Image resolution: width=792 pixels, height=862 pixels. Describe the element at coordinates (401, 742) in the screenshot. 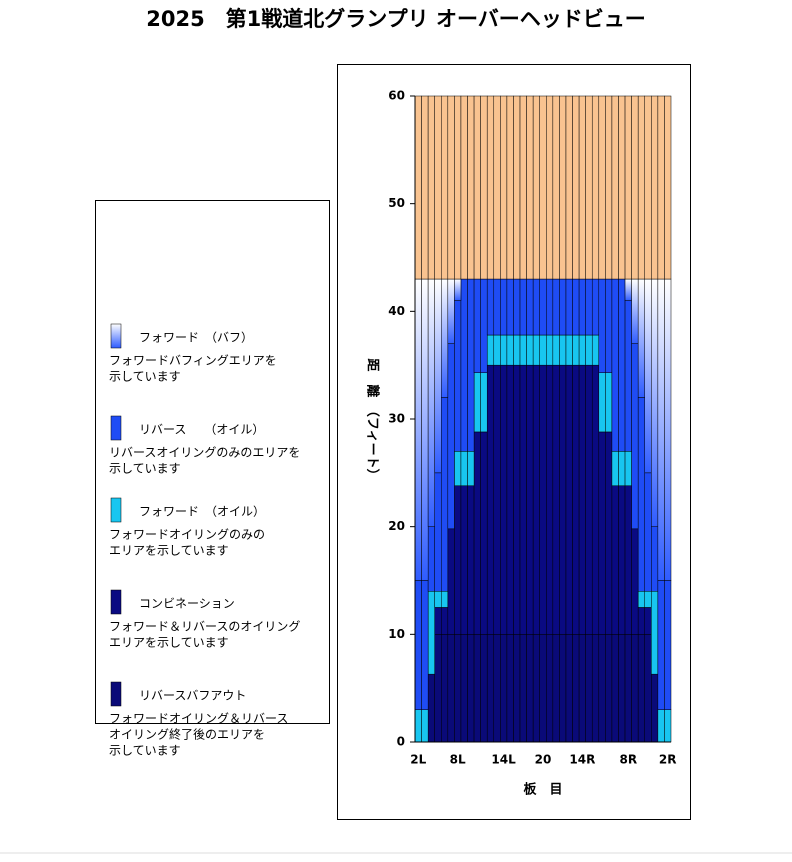

I see `y-tick-label: 0` at that location.